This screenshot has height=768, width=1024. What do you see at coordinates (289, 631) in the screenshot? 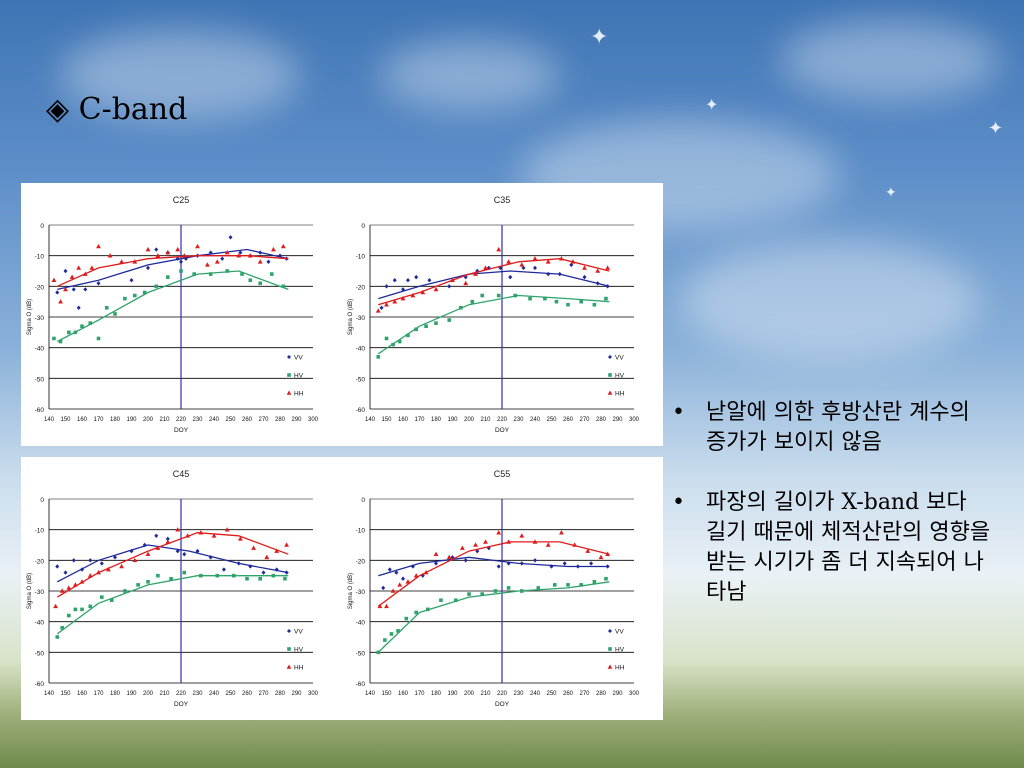
I see `legend-marker-vv` at bounding box center [289, 631].